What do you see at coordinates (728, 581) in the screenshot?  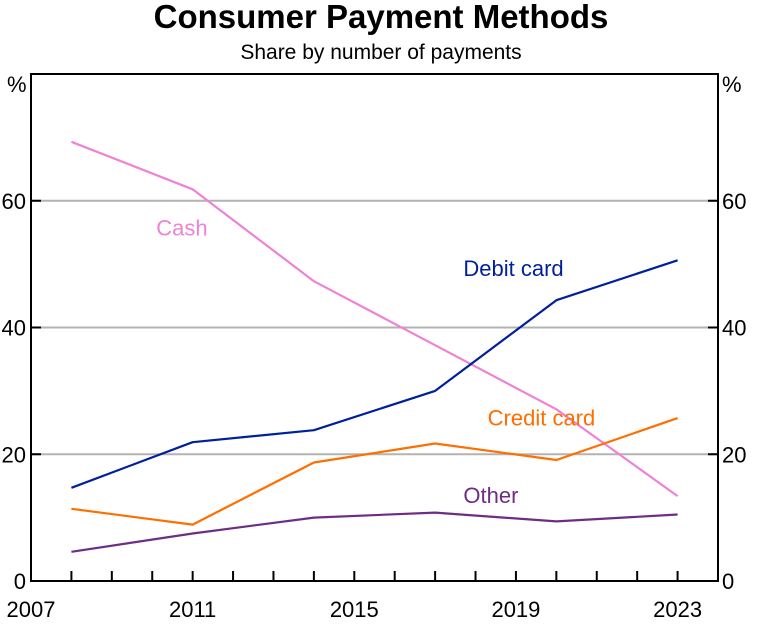 I see `y-tick-label-right: 0` at bounding box center [728, 581].